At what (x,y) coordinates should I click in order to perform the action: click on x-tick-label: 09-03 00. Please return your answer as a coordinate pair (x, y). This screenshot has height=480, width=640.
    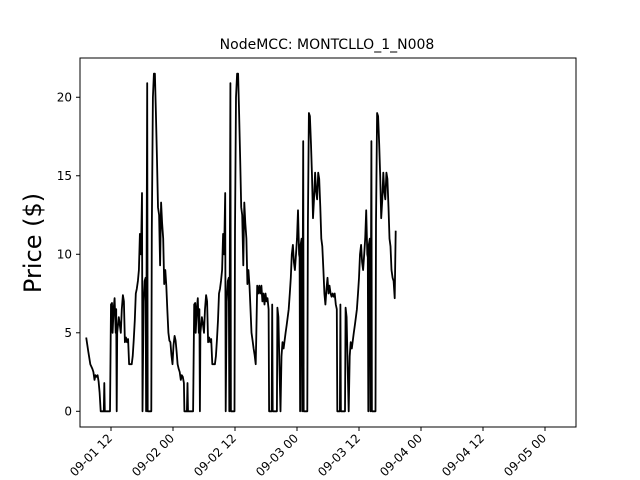
    Looking at the image, I should click on (277, 455).